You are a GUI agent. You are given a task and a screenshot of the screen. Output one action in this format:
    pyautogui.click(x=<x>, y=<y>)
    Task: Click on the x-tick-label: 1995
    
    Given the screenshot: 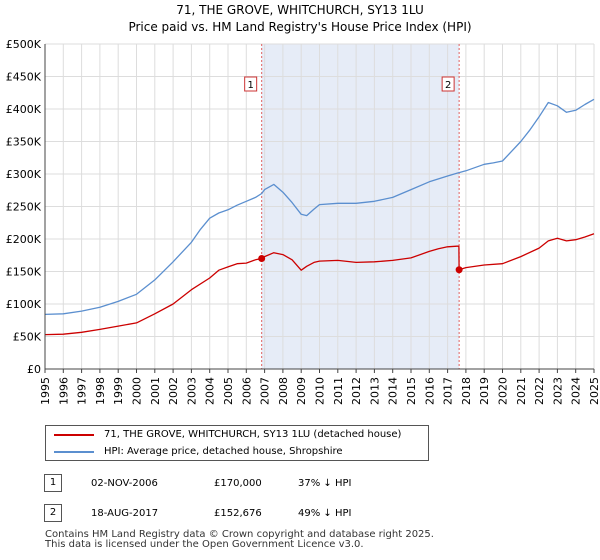 What is the action you would take?
    pyautogui.click(x=45, y=391)
    